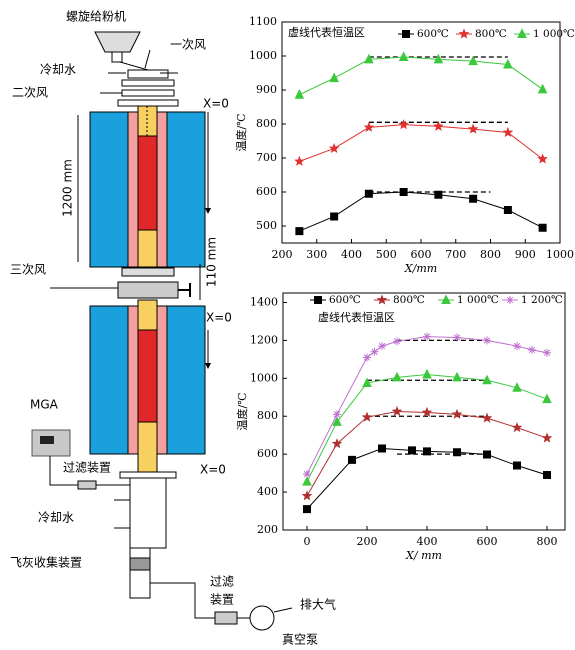  Describe the element at coordinates (307, 541) in the screenshot. I see `x-tick-label: 0` at that location.